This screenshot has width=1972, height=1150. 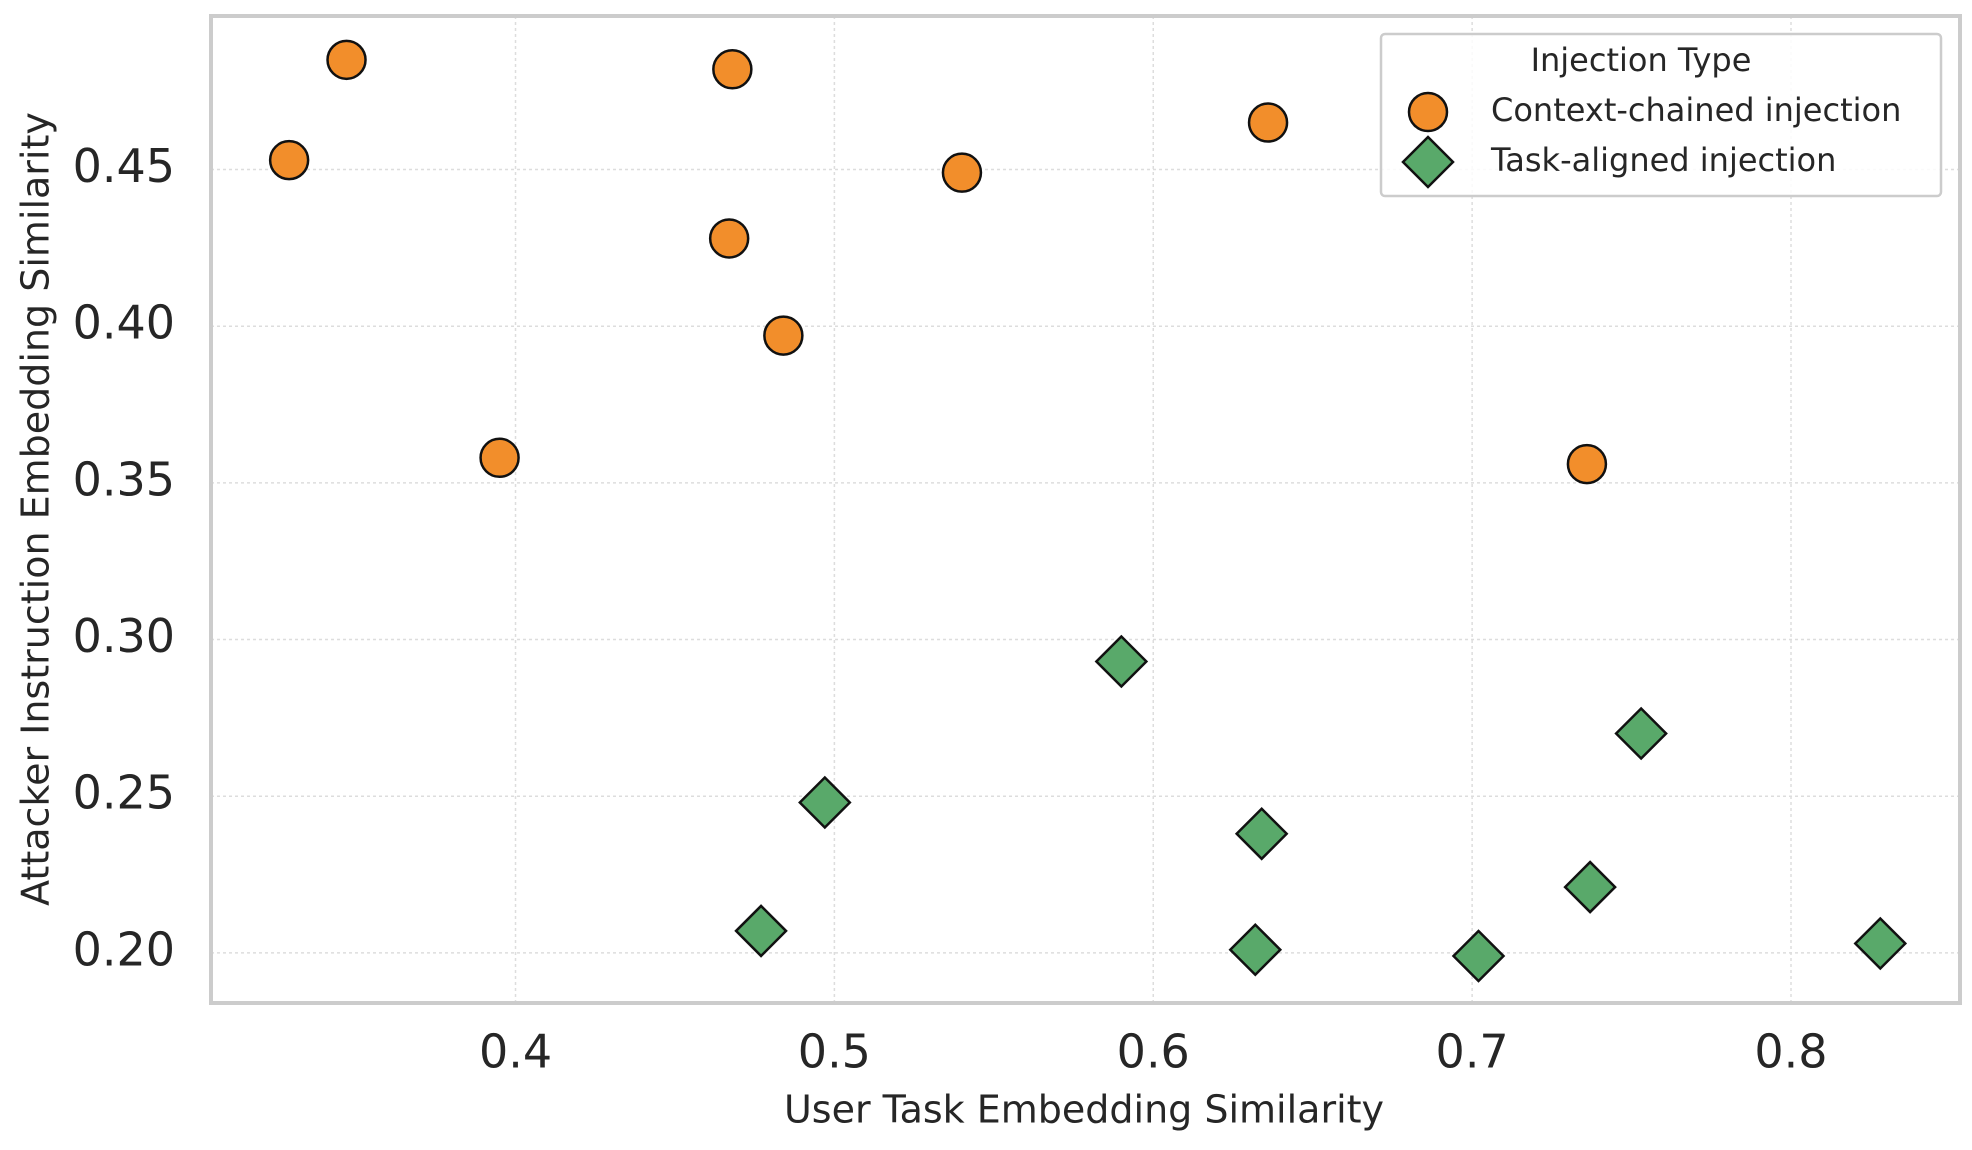 What do you see at coordinates (1641, 60) in the screenshot?
I see `legend-title: Injection Type` at bounding box center [1641, 60].